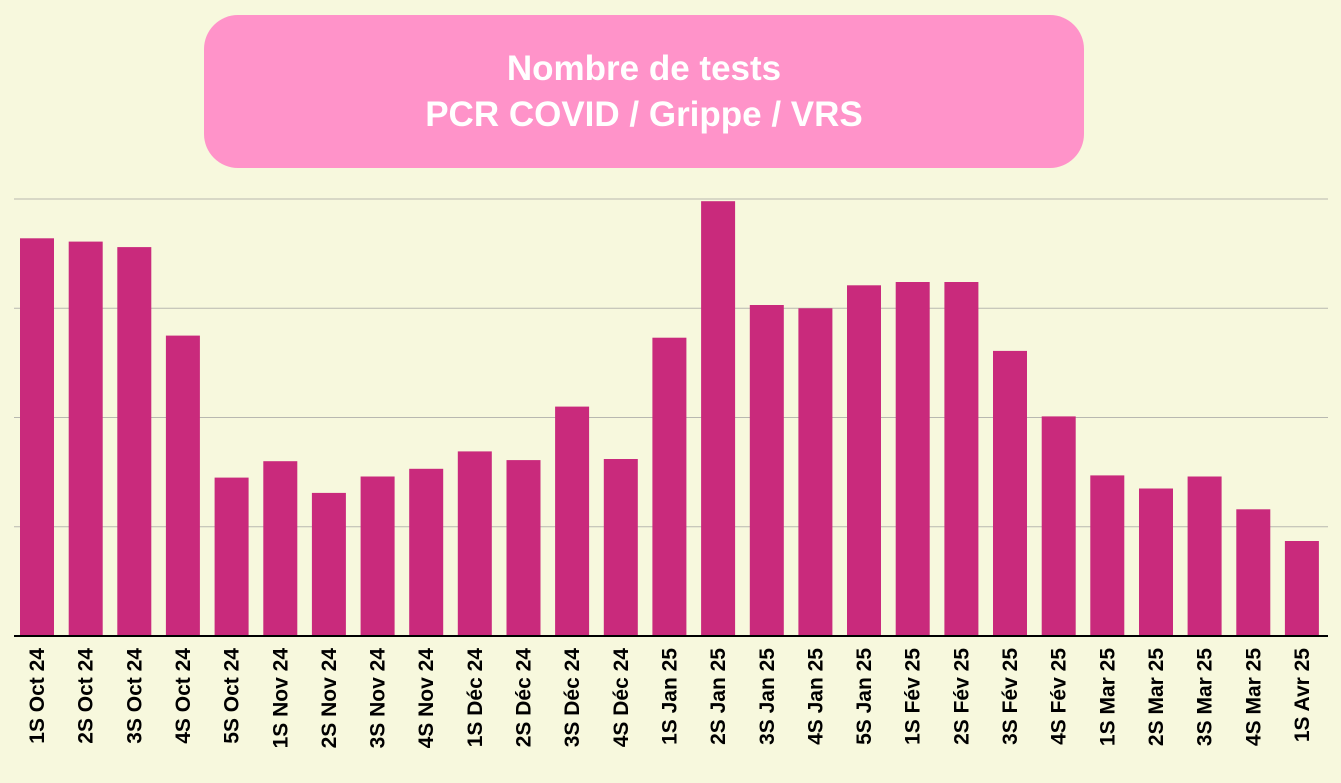 This screenshot has width=1341, height=783. I want to click on x-tick-label: 2S Fév 25, so click(961, 696).